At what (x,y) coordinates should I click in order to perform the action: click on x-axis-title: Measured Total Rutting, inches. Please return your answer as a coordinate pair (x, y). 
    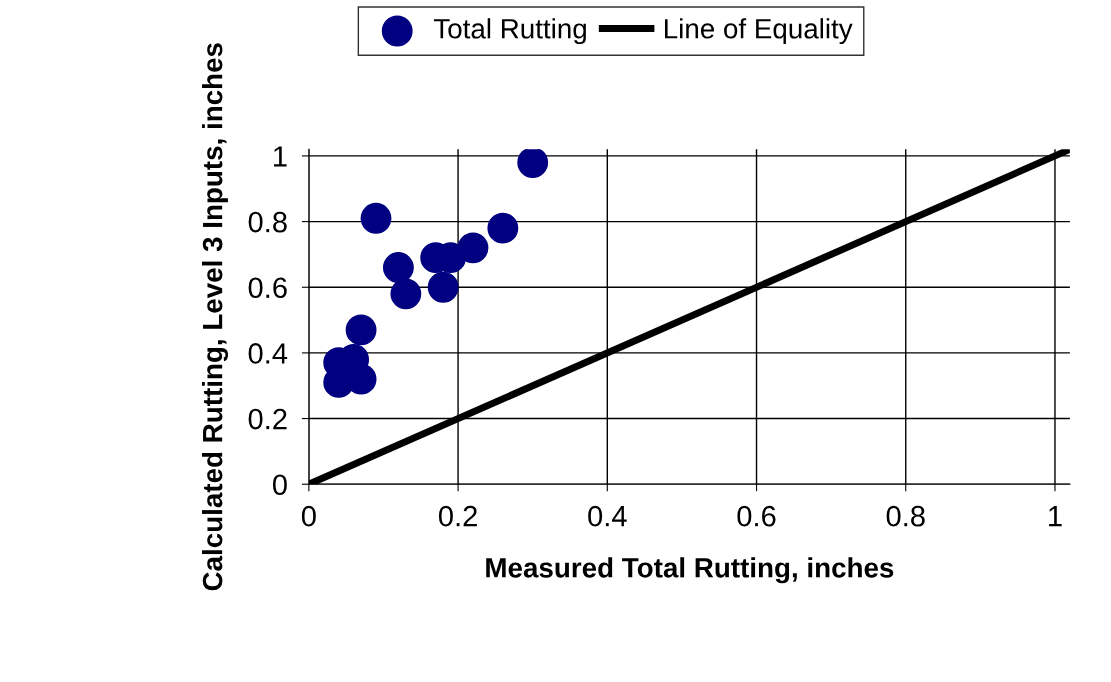
    Looking at the image, I should click on (690, 570).